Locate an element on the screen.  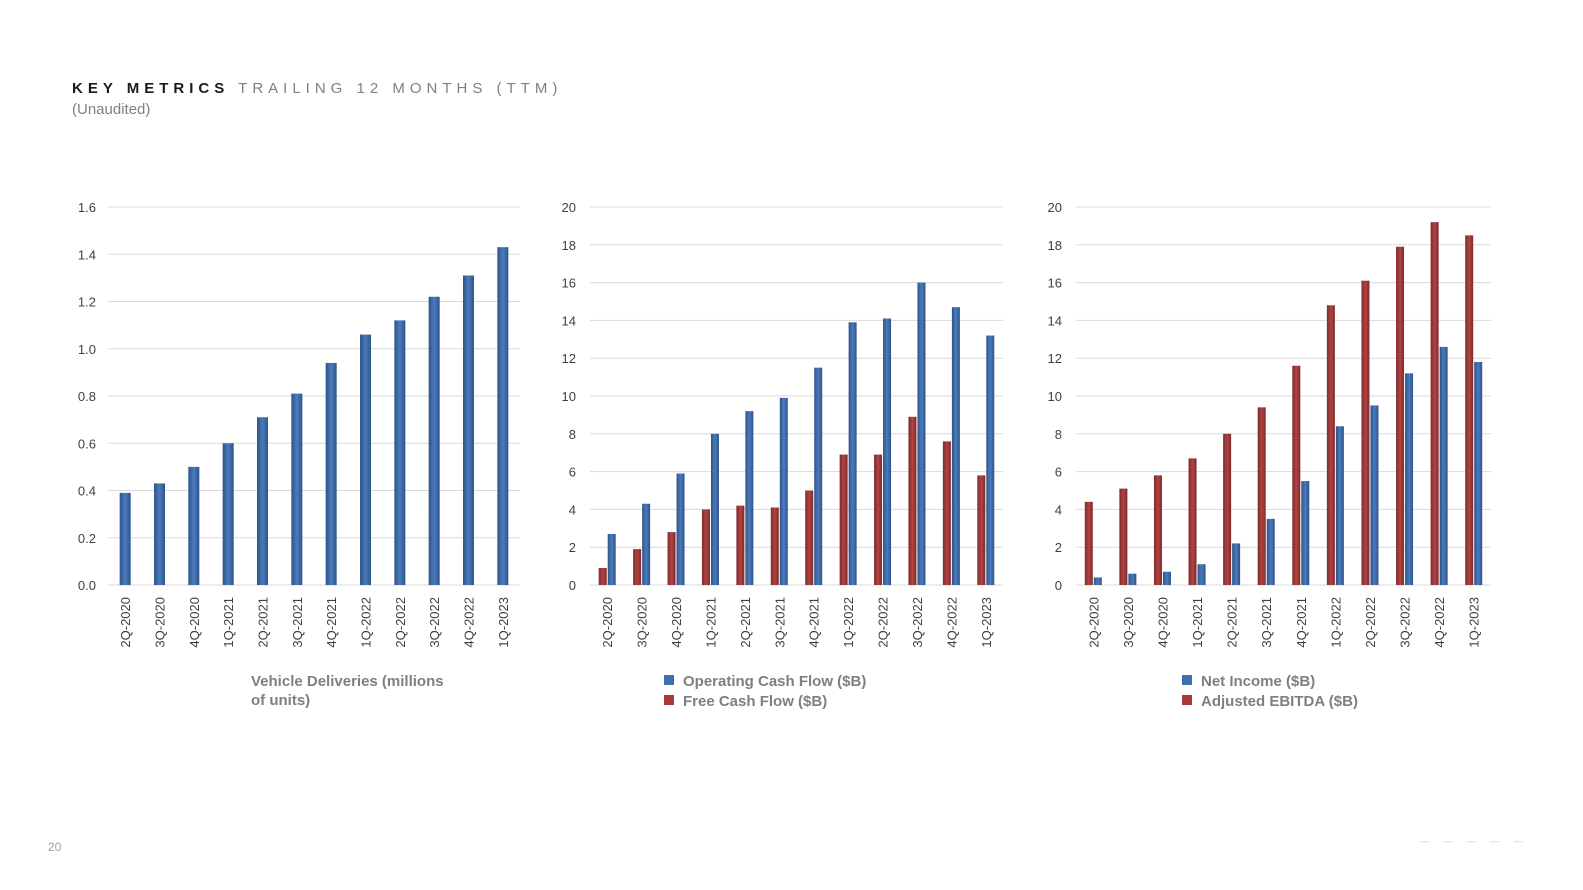
title-subtitle: TRAILING 12 MONTHS (TTM) is located at coordinates (400, 88).